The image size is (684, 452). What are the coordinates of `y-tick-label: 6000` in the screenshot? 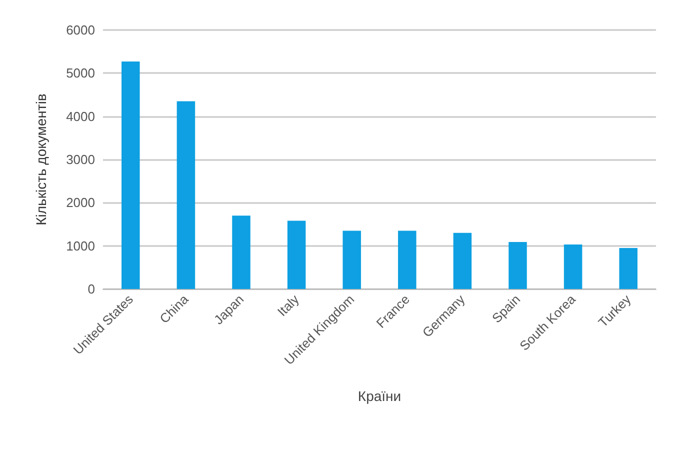 It's located at (80, 30).